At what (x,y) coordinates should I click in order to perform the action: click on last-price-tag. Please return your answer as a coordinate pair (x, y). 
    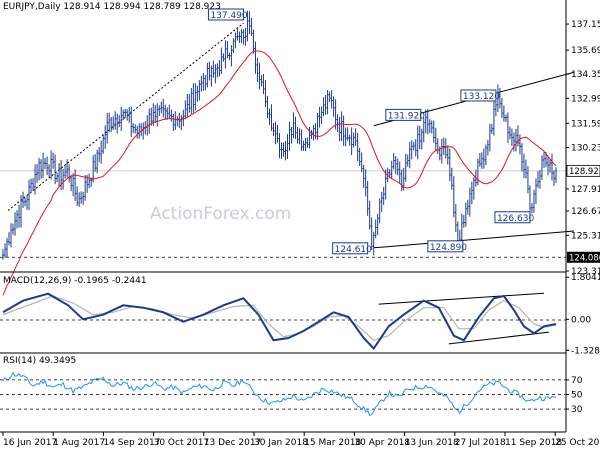
    Looking at the image, I should click on (583, 170).